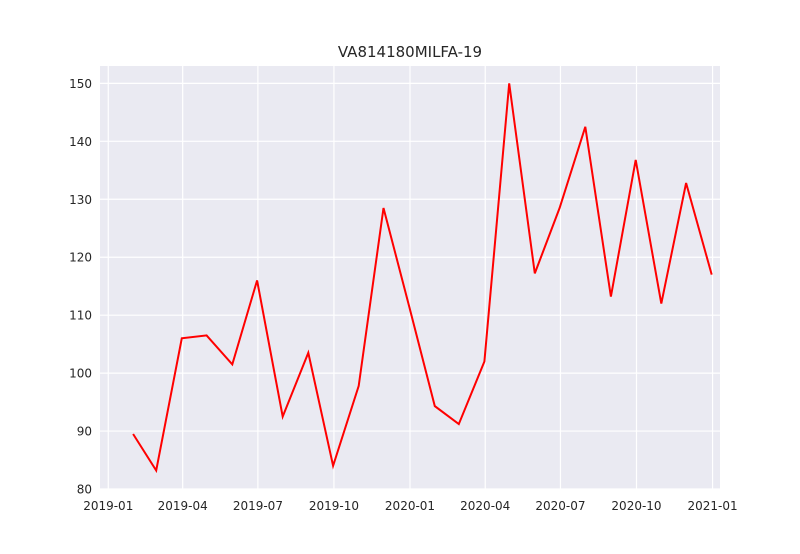 The width and height of the screenshot is (800, 554). What do you see at coordinates (80, 142) in the screenshot?
I see `y-tick-label: 140` at bounding box center [80, 142].